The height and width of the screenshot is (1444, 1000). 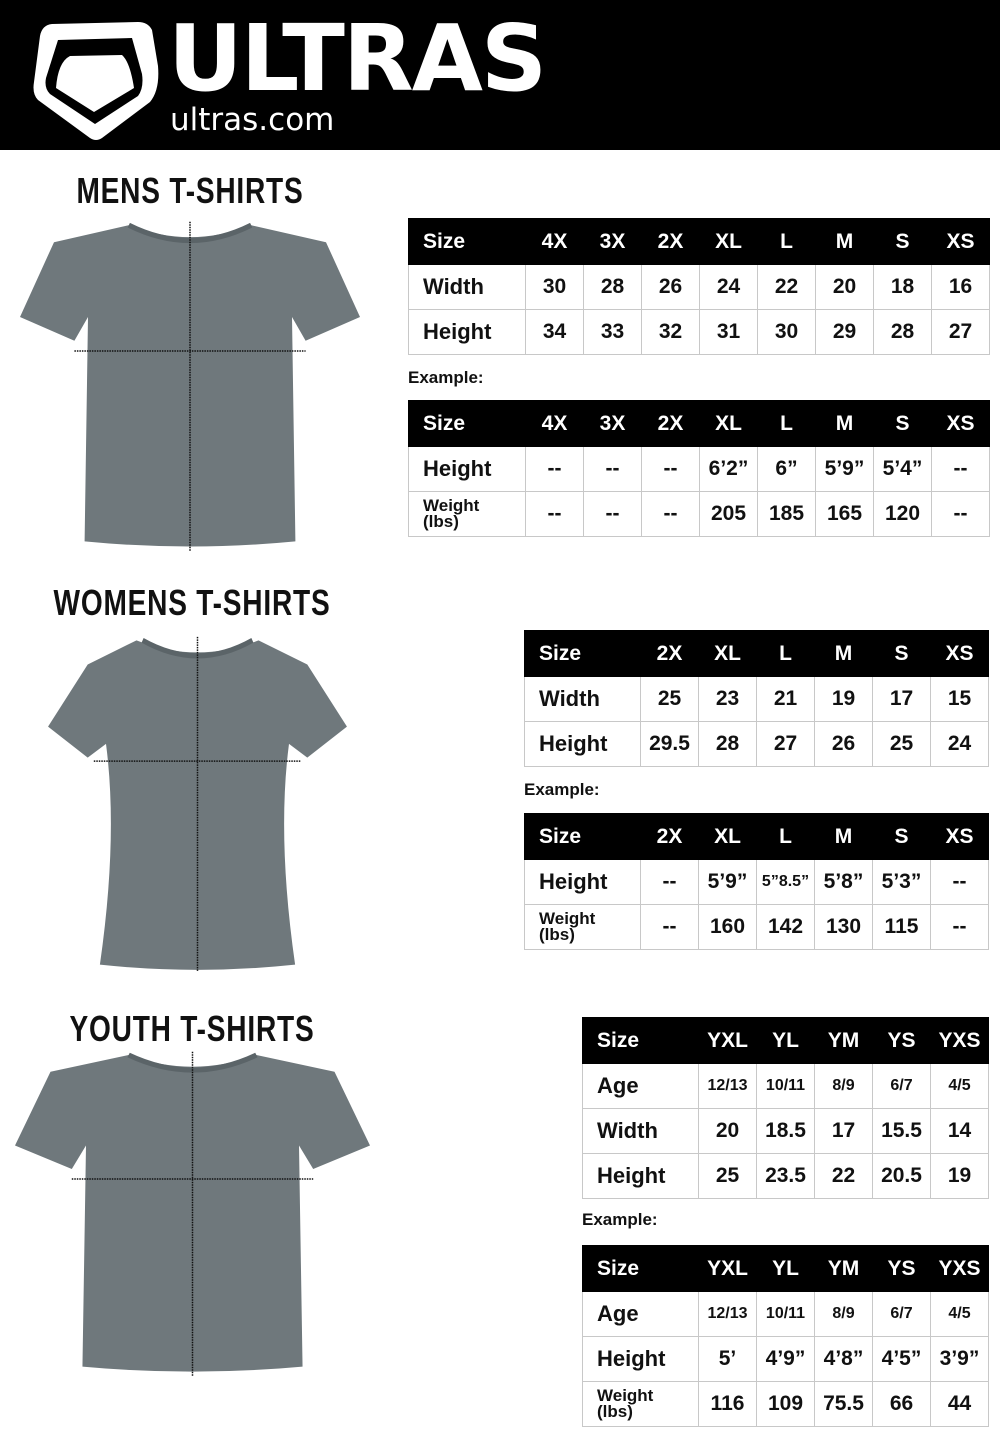 I want to click on table-row: Width 25 23 21 19 17 15, so click(x=756, y=699).